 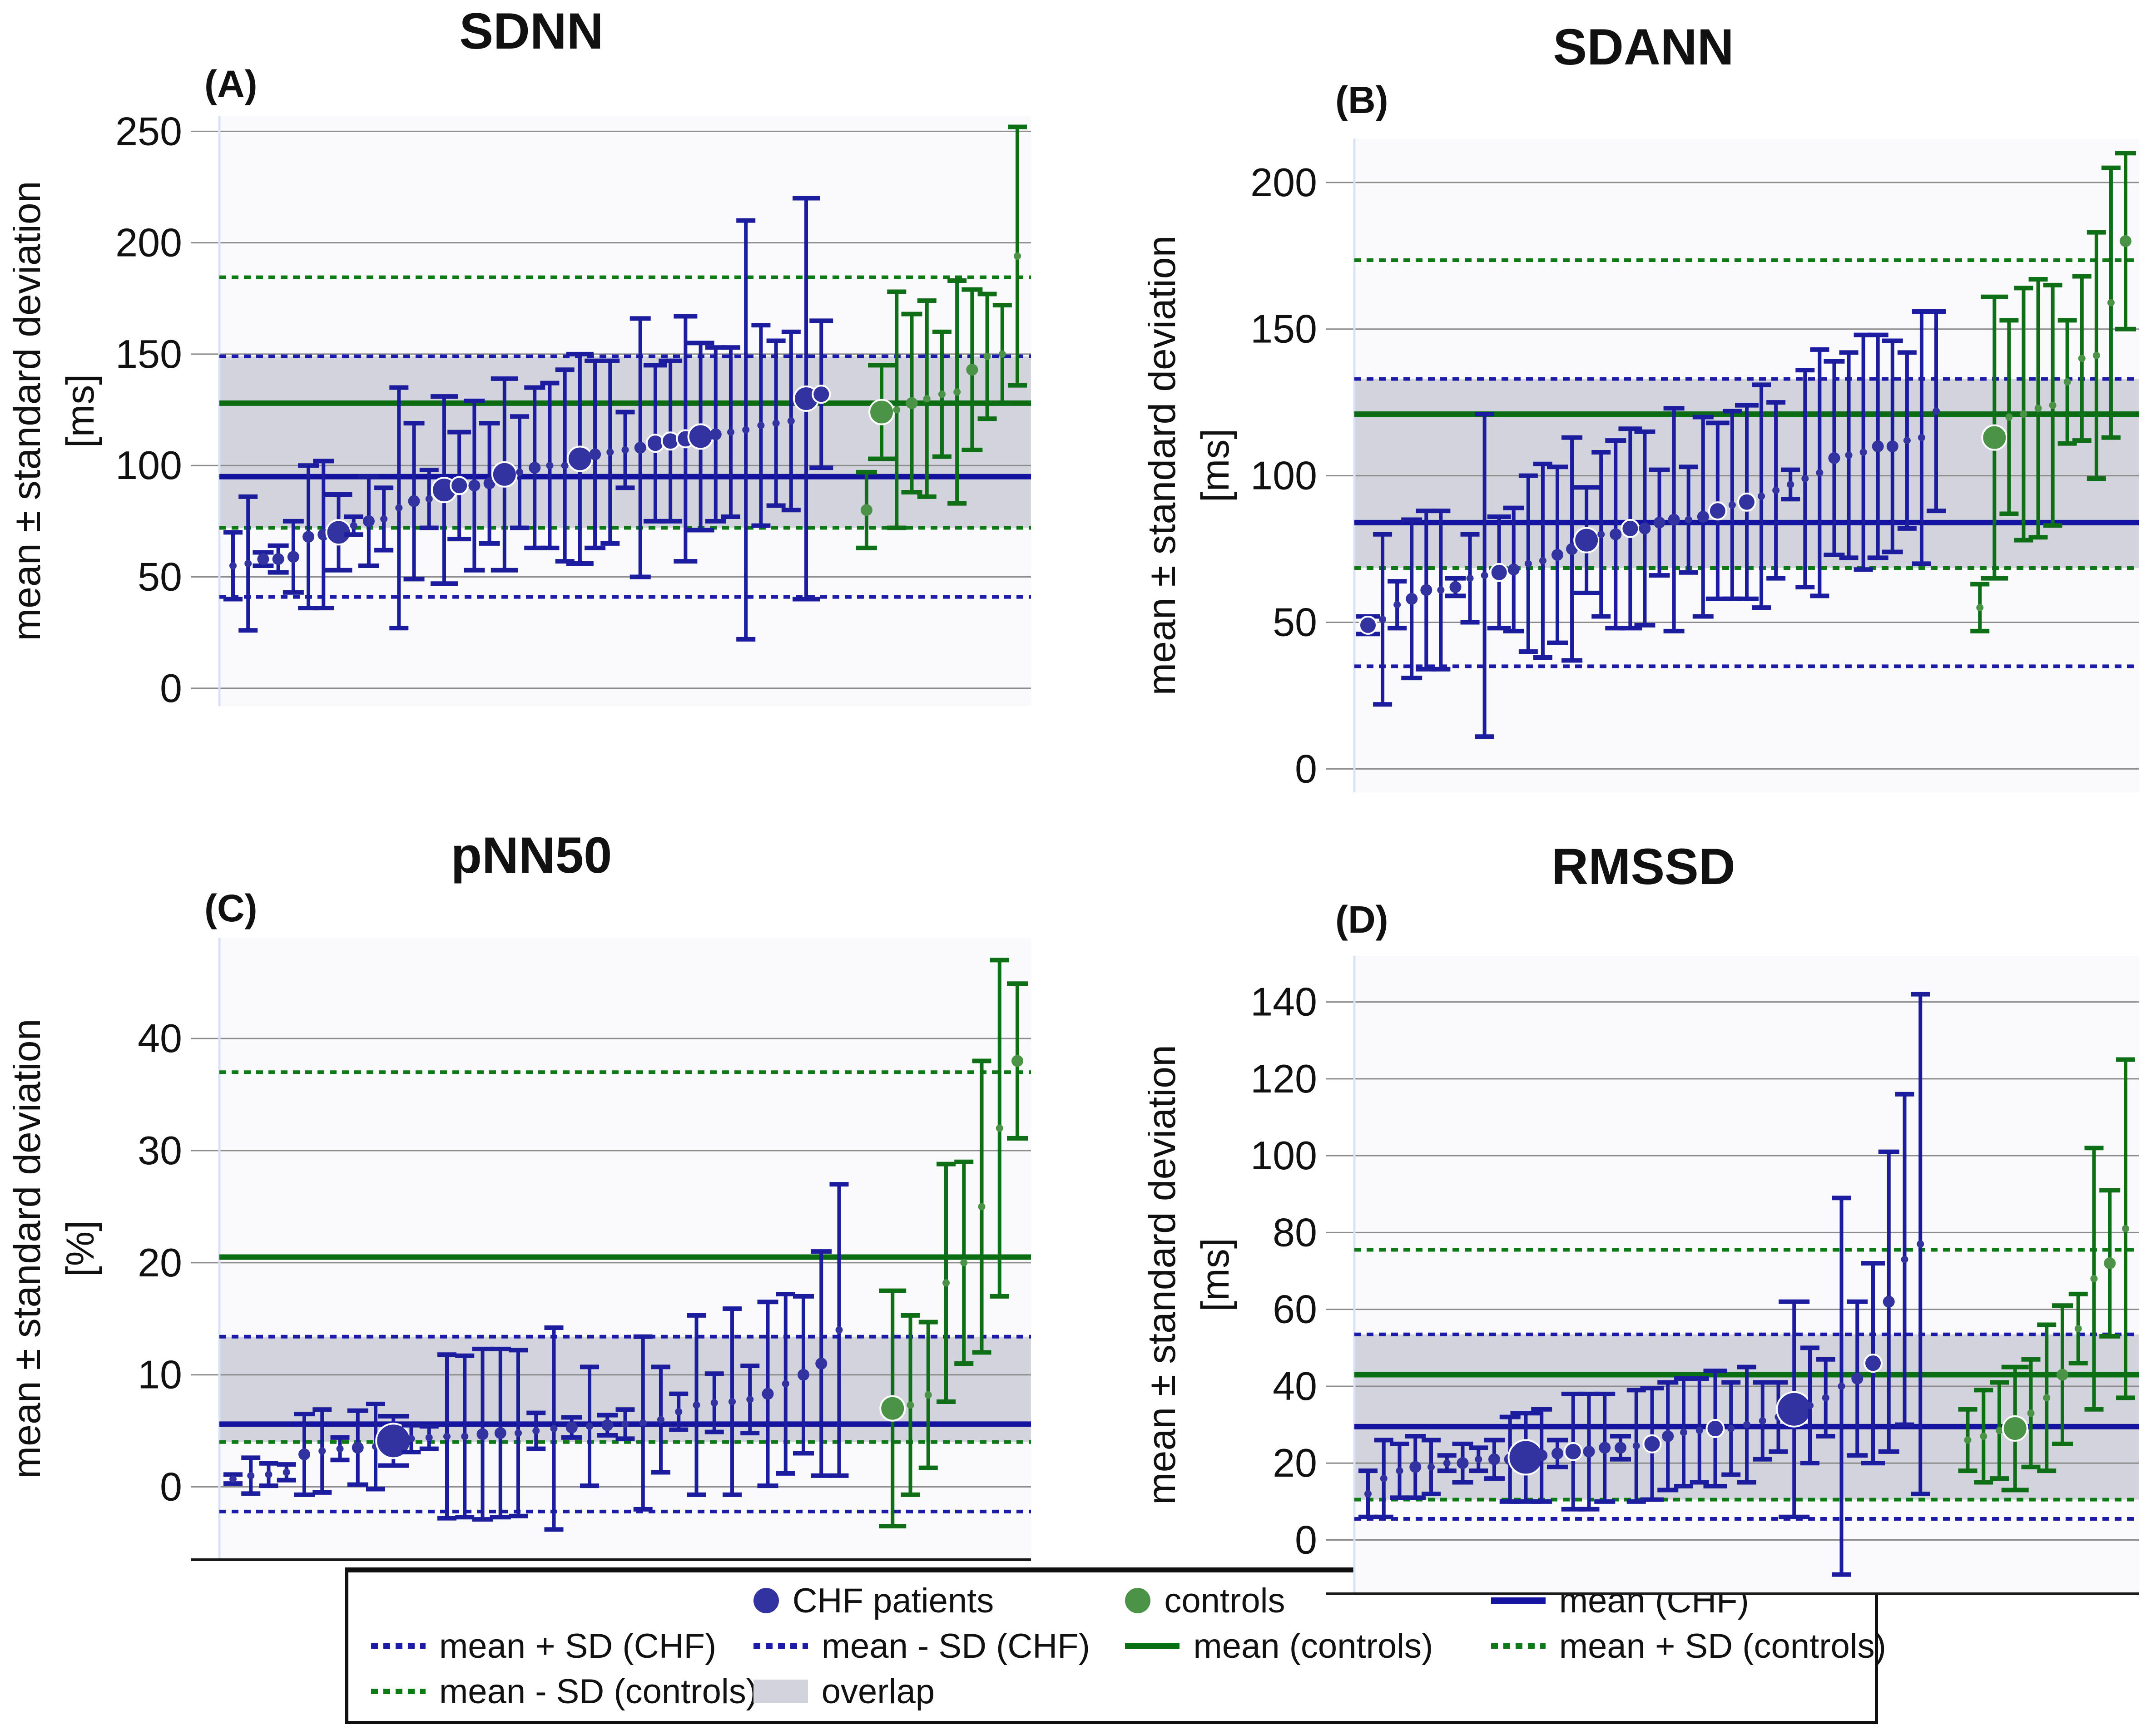 I want to click on panel-title-rmssd: RMSSD, so click(x=1643, y=866).